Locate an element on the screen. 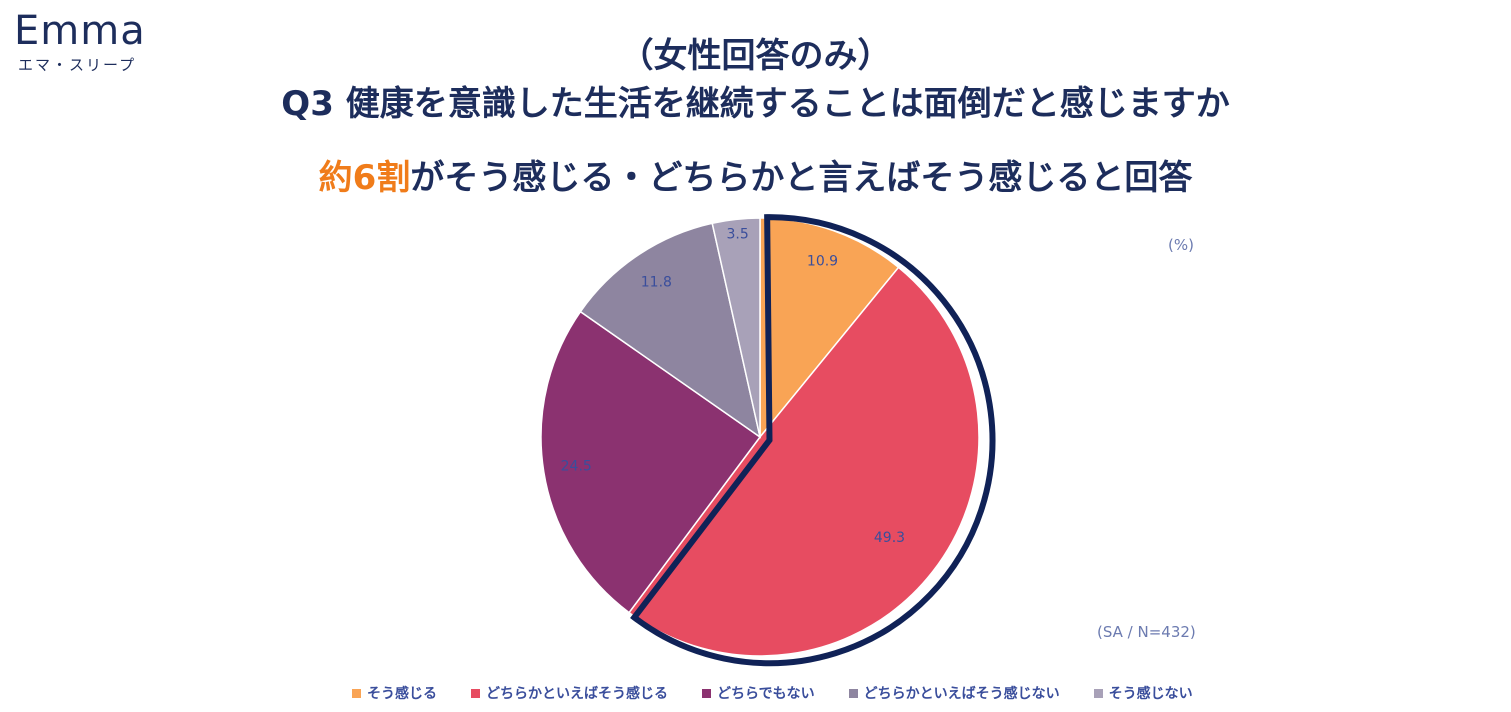 This screenshot has height=712, width=1511. data-label-4: 11.8 is located at coordinates (656, 282).